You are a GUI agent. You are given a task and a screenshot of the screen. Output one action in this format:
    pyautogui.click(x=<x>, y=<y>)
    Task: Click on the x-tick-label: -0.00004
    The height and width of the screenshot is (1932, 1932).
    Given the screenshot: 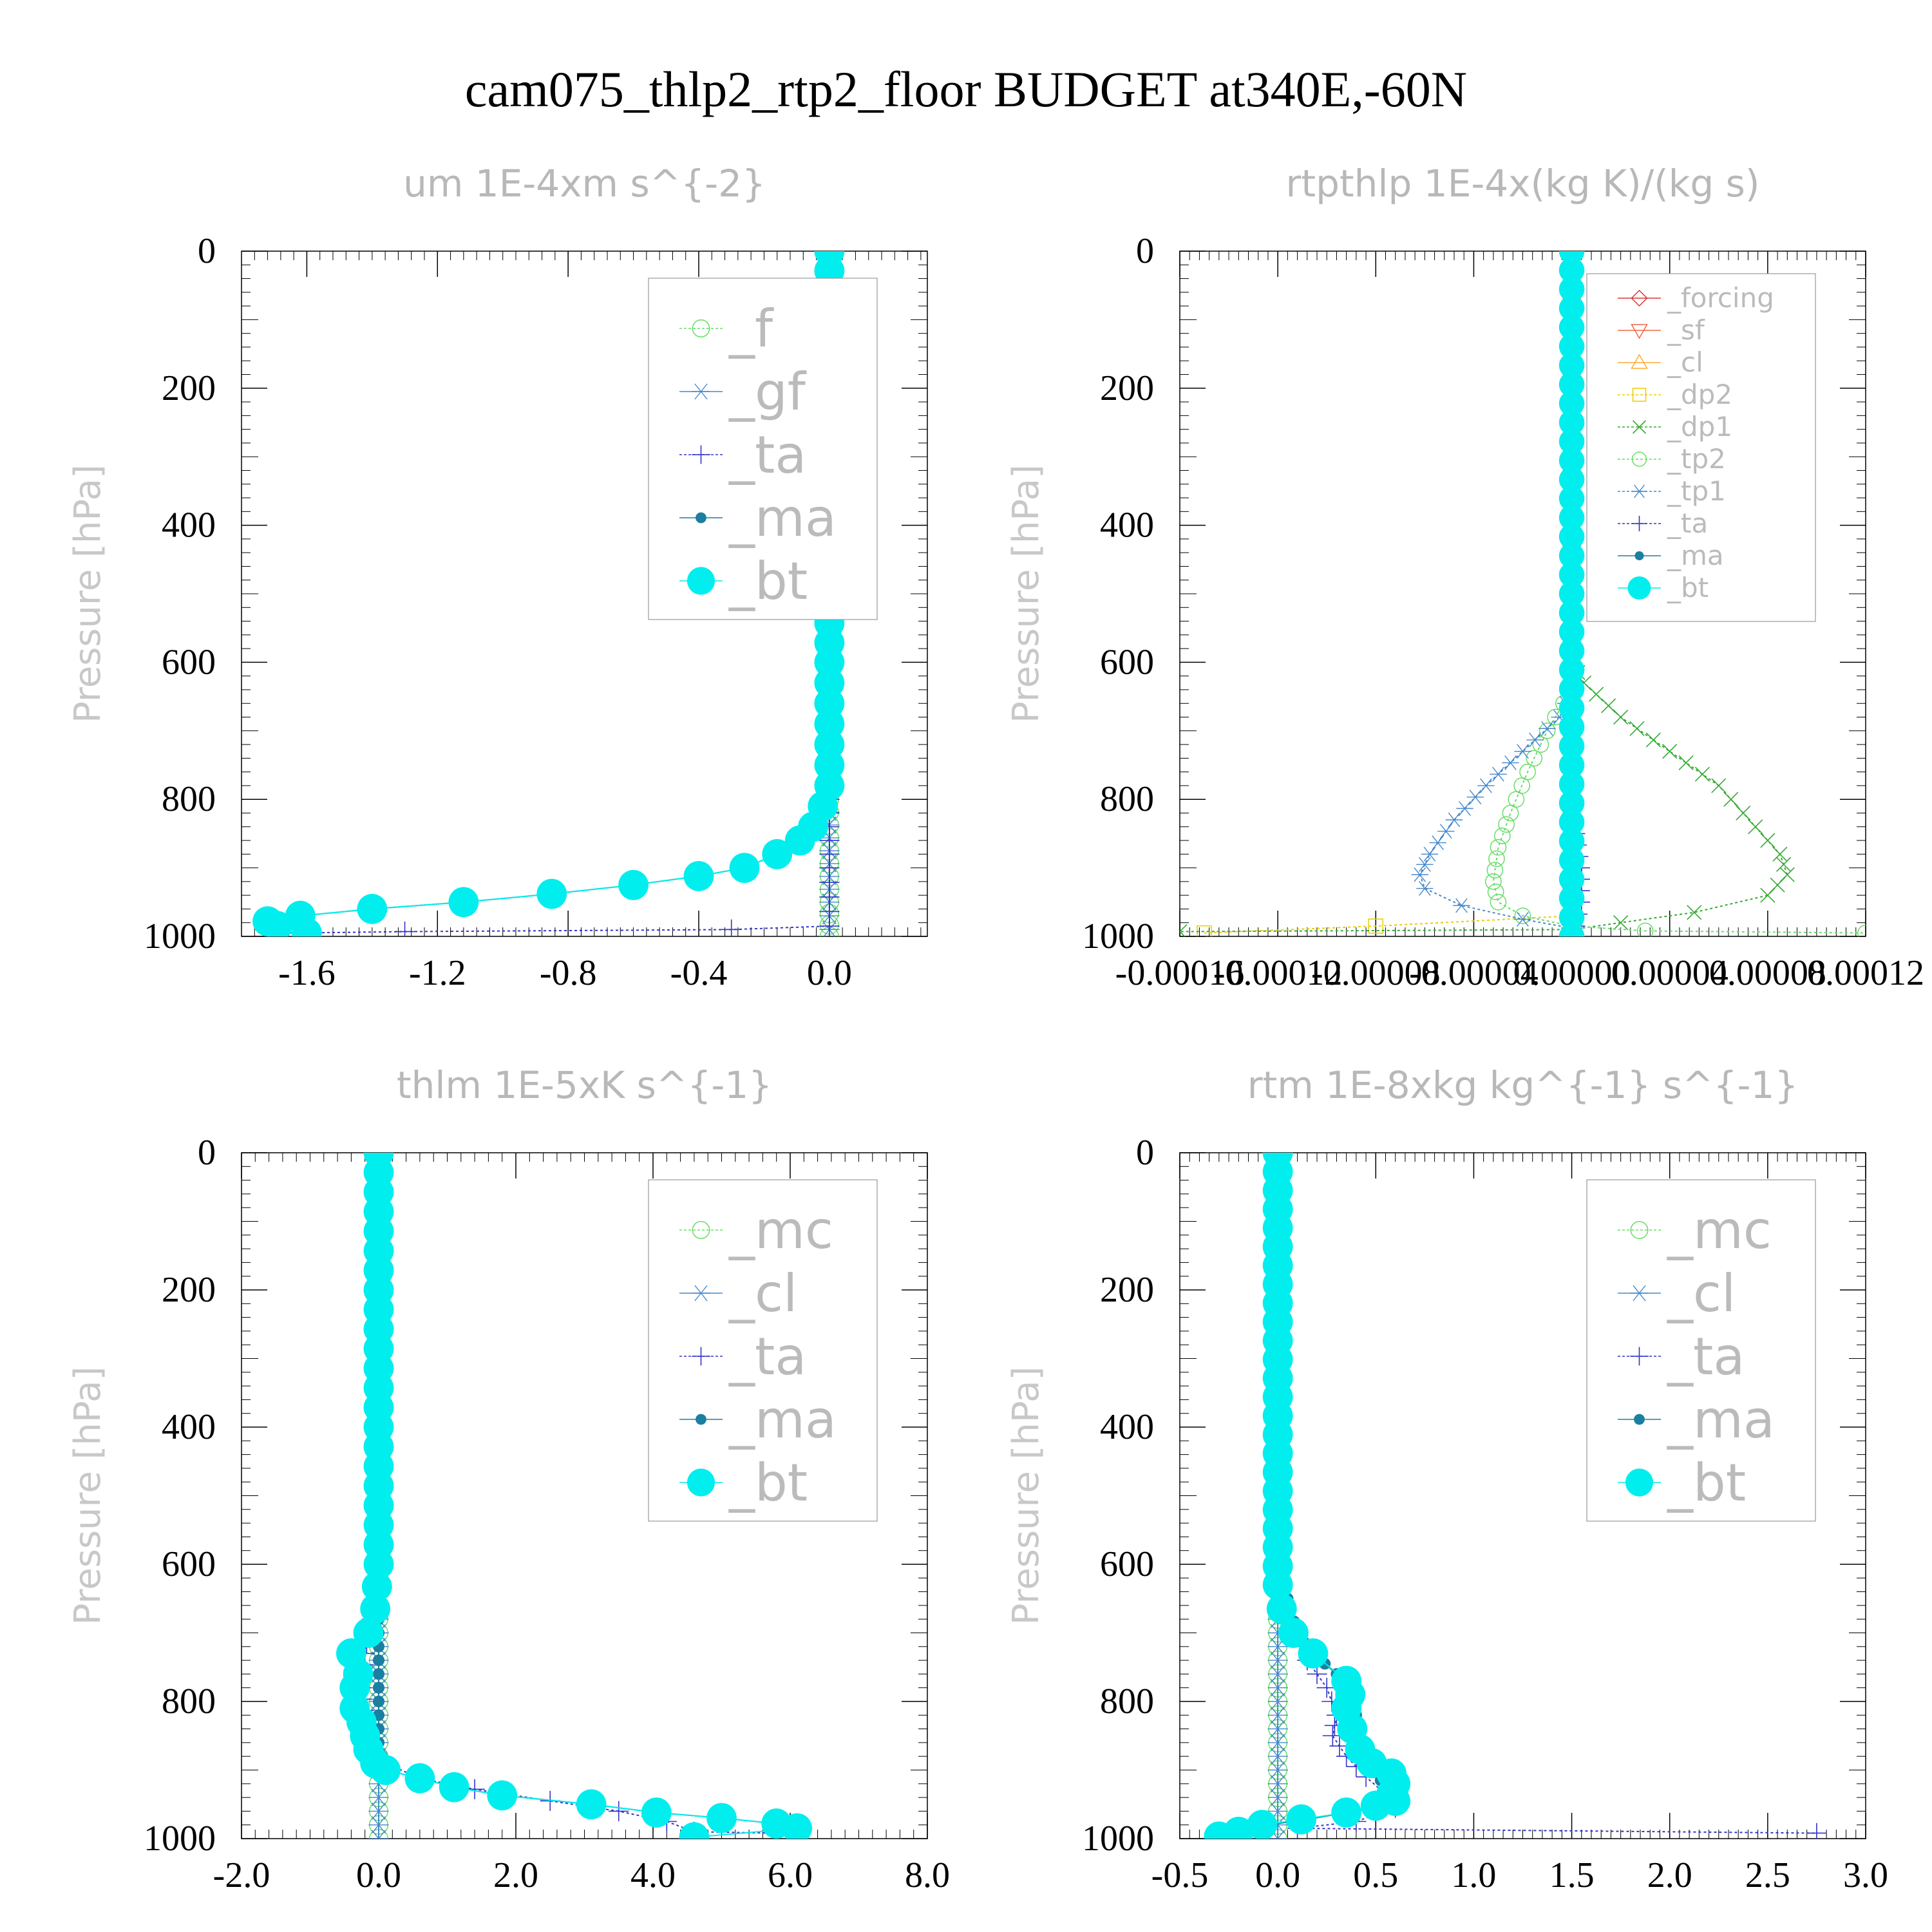 What is the action you would take?
    pyautogui.click(x=1474, y=973)
    